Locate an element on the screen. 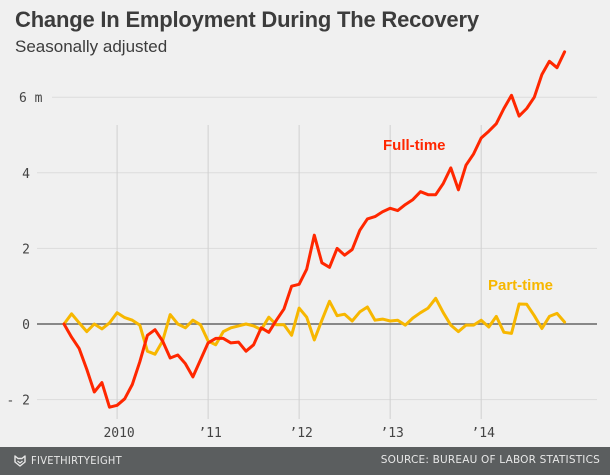 The height and width of the screenshot is (475, 610). chart-title: Change In Employment During The Recovery is located at coordinates (247, 19).